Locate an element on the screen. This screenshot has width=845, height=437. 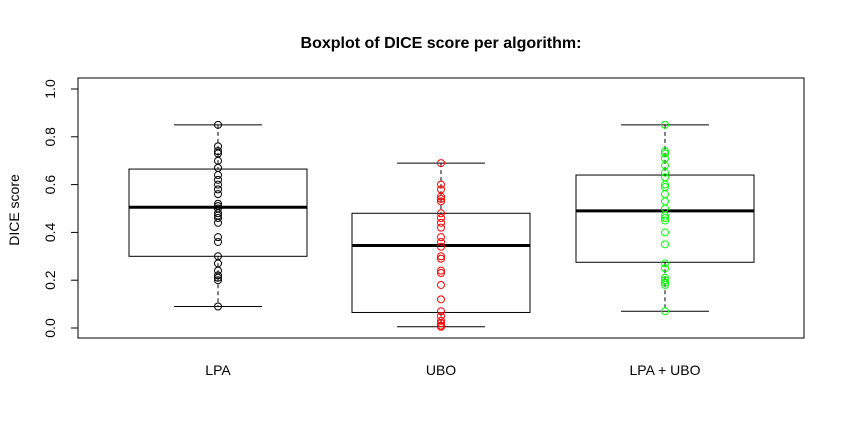
y-tick-label: 0.6 is located at coordinates (50, 185).